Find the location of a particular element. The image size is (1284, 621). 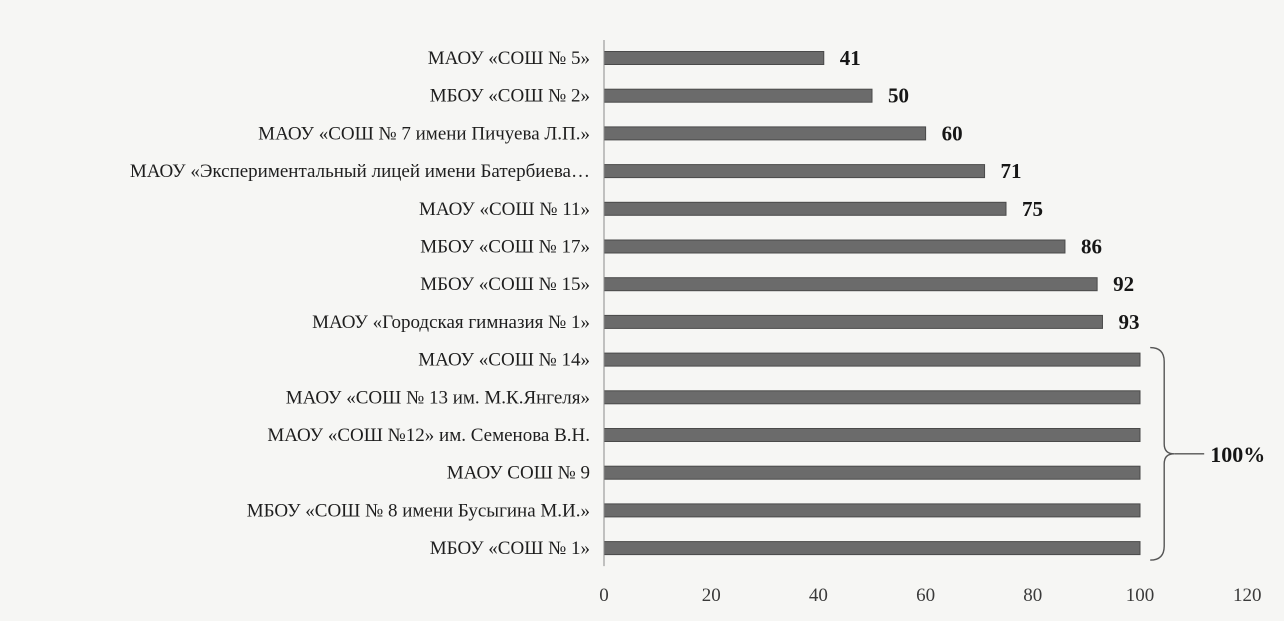

brace-label: 100% is located at coordinates (1237, 454).